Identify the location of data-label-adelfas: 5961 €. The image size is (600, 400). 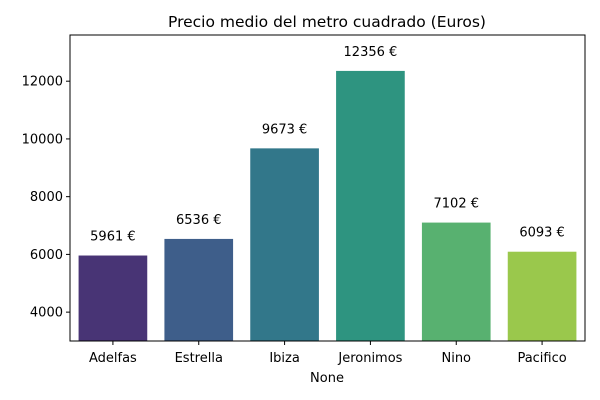
(113, 237).